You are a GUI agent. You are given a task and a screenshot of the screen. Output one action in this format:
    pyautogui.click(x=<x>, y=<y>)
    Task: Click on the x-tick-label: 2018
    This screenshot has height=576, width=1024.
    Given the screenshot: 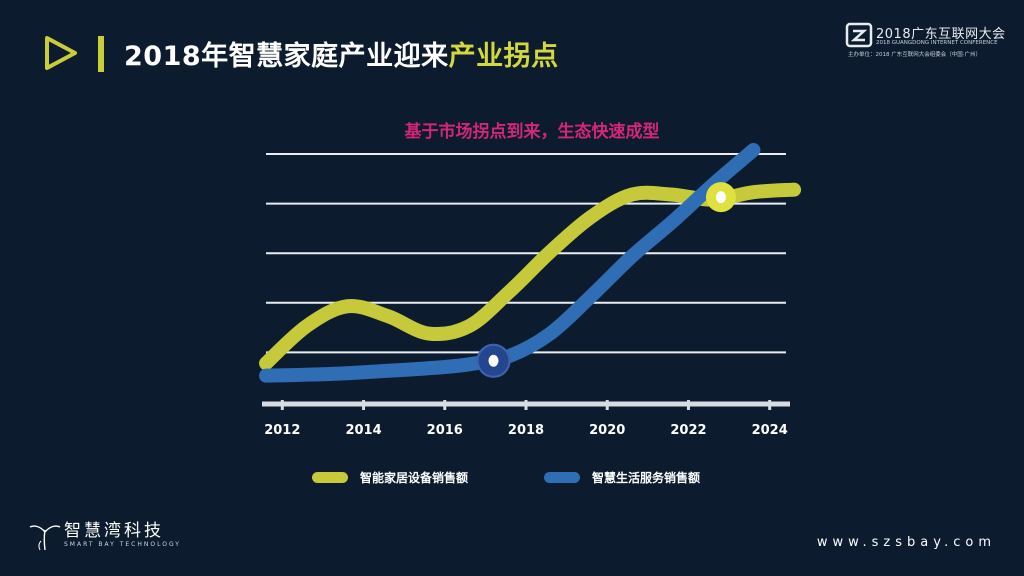 What is the action you would take?
    pyautogui.click(x=526, y=430)
    